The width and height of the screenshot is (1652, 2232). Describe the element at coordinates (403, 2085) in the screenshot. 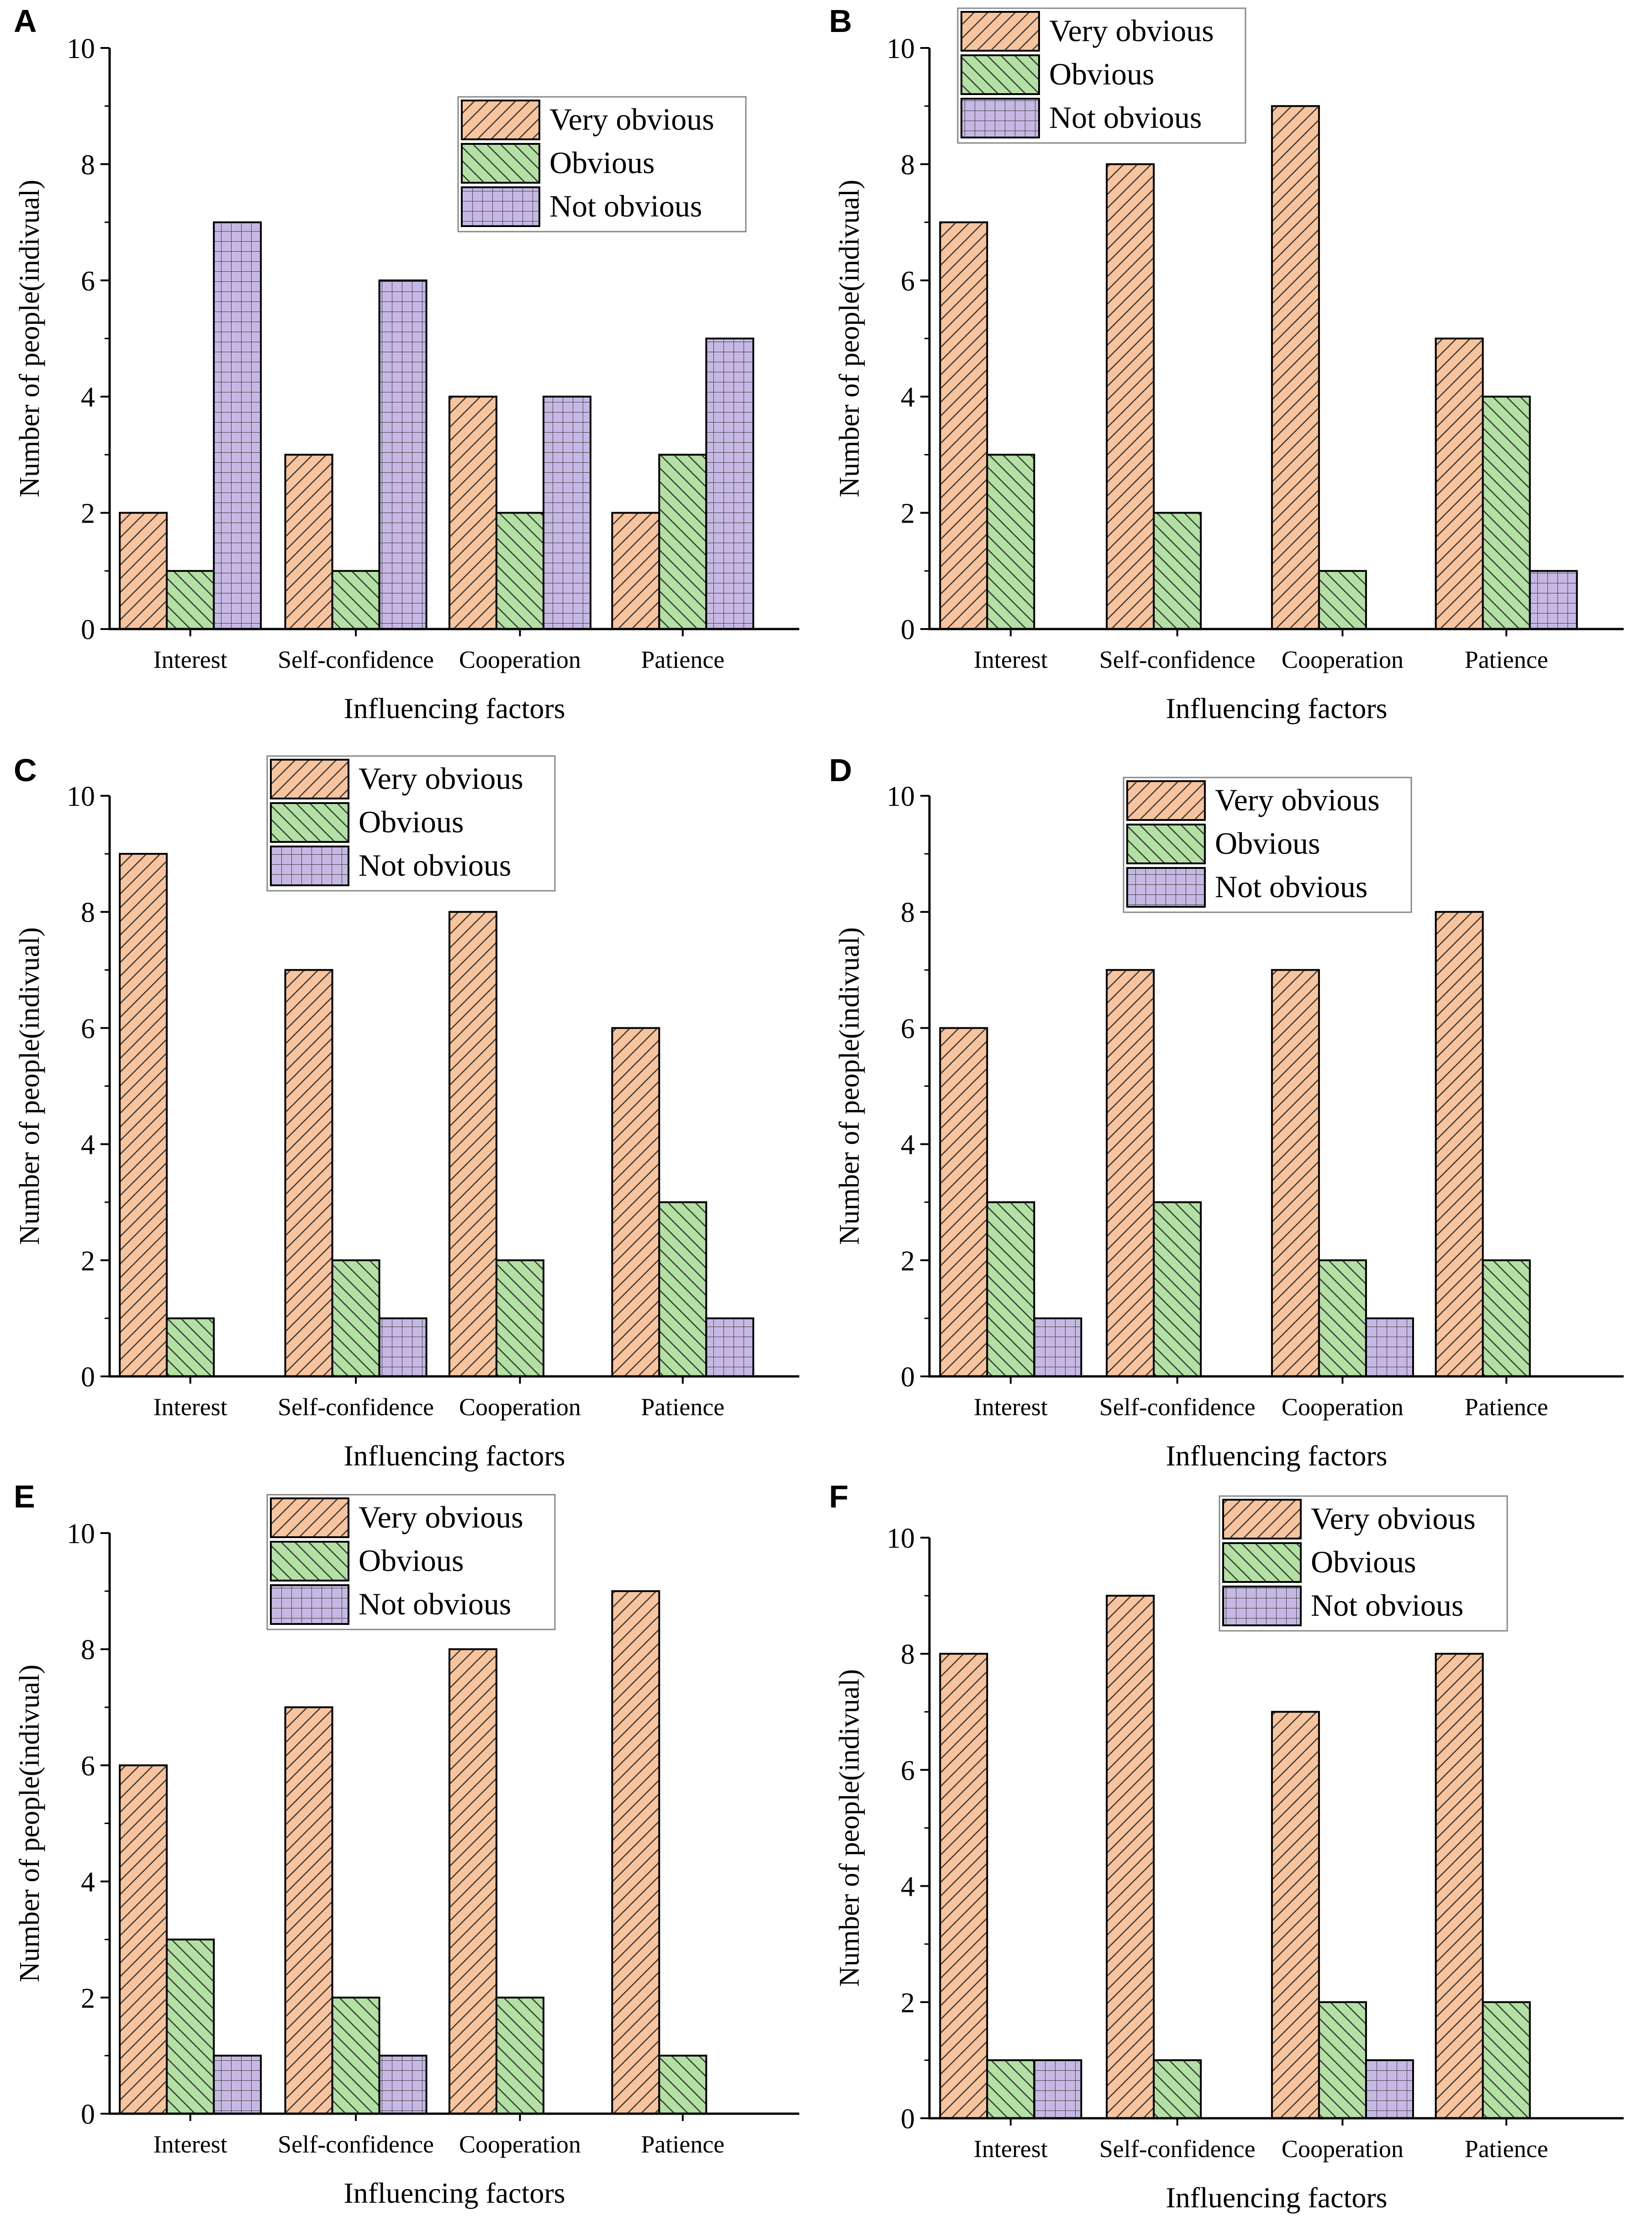

I see `bar-not-obvious-self-confidence` at that location.